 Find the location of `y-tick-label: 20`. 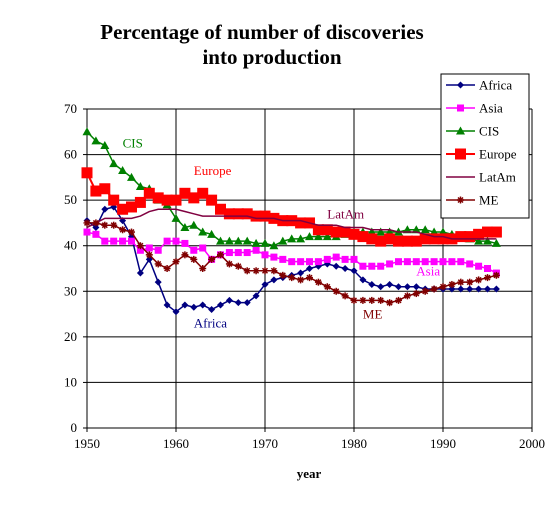

y-tick-label: 20 is located at coordinates (70, 336).